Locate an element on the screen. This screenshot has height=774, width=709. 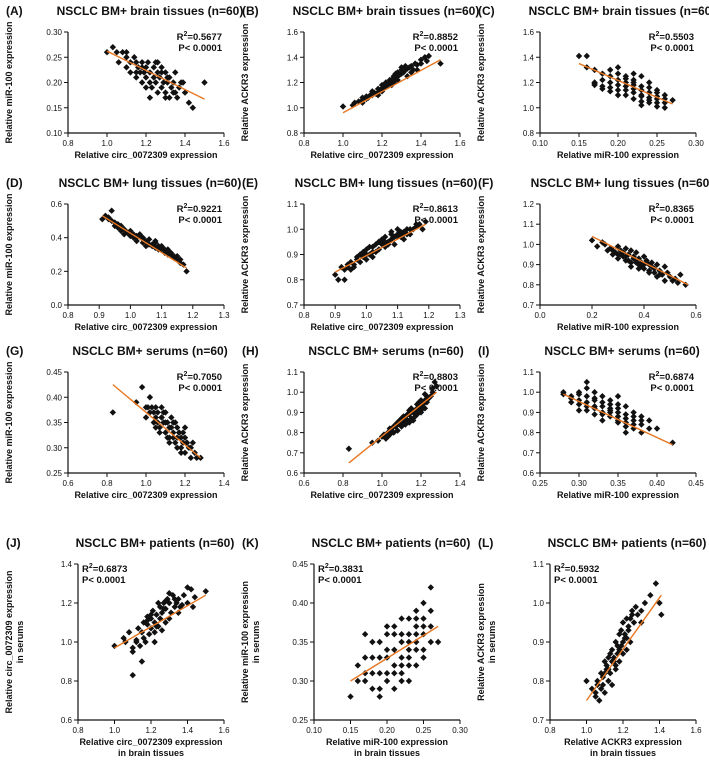
y-tick-label: 0.8 is located at coordinates (529, 133).